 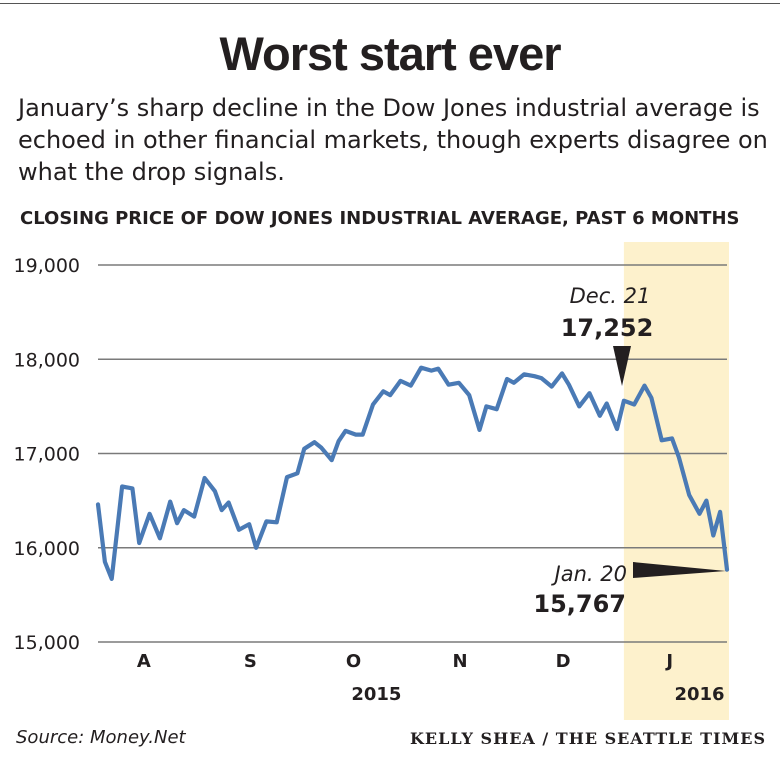 I want to click on highlight-band, so click(x=676, y=481).